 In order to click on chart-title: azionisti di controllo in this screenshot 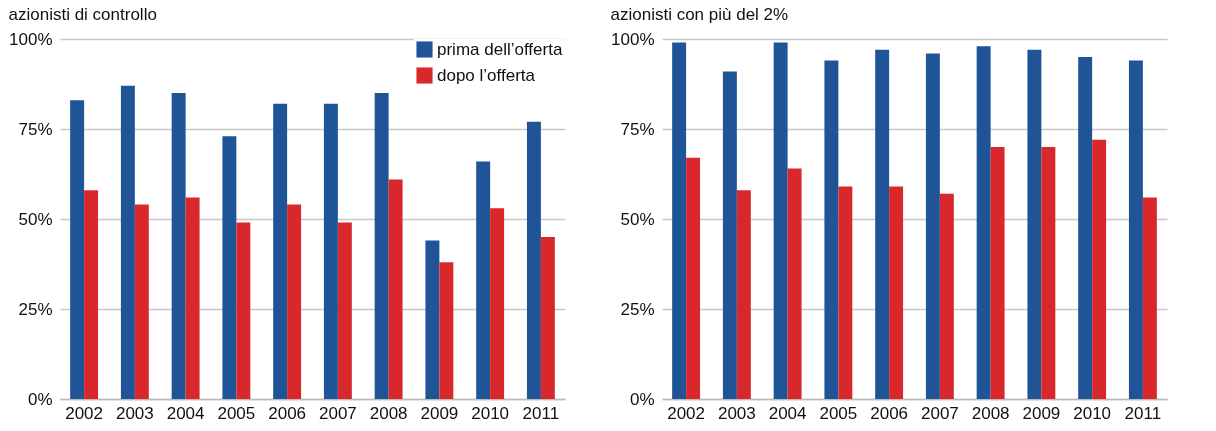, I will do `click(82, 14)`.